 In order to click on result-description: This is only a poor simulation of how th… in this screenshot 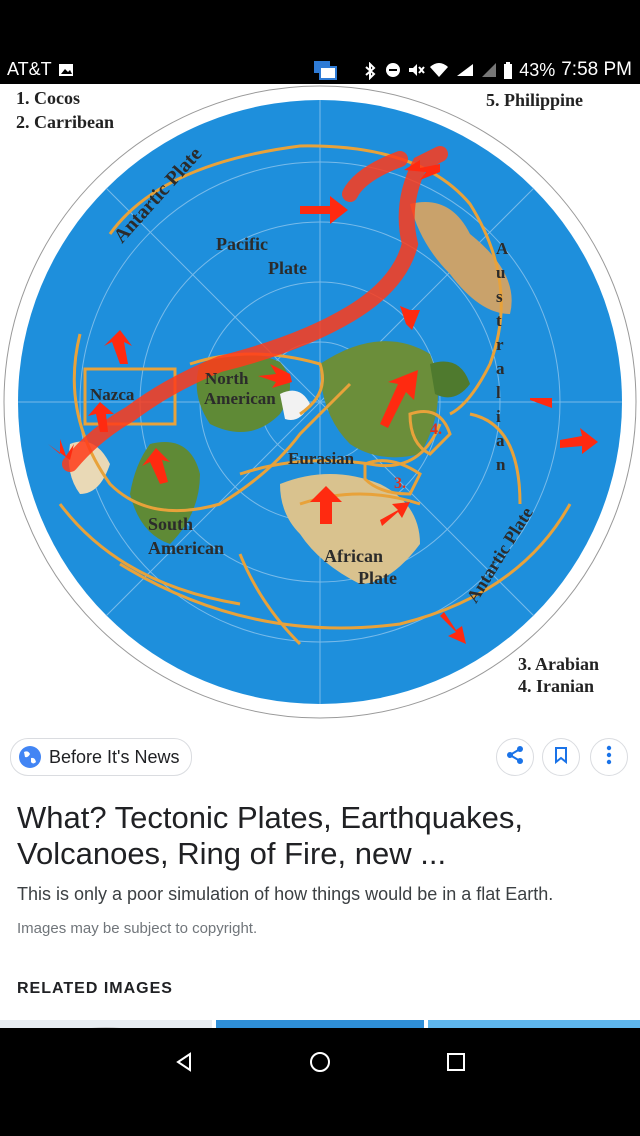, I will do `click(285, 894)`.